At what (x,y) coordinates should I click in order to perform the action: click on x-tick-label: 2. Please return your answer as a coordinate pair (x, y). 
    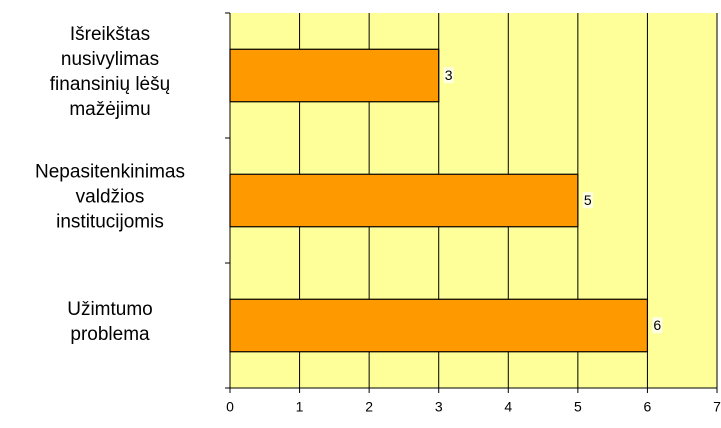
    Looking at the image, I should click on (369, 407).